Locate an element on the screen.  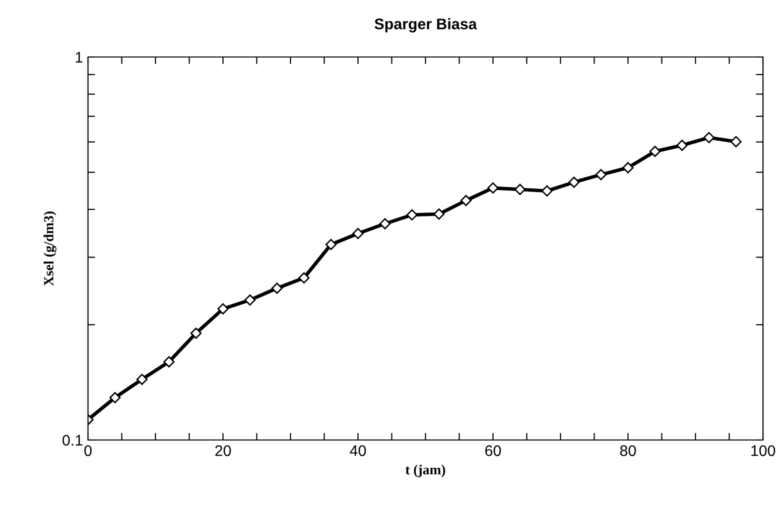
x-tick-label: 80 is located at coordinates (628, 450).